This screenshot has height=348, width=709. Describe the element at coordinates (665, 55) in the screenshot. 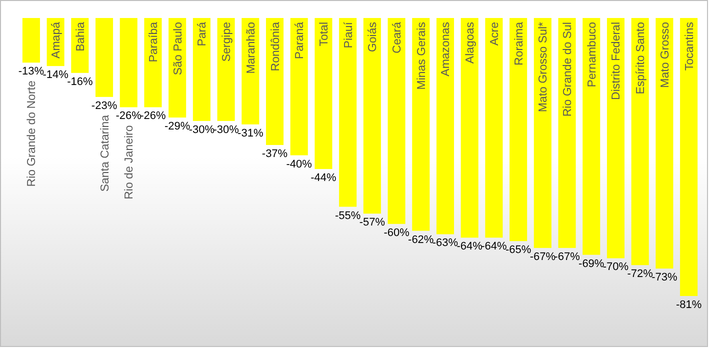

I see `x-tick-label: Mato Grosso` at that location.